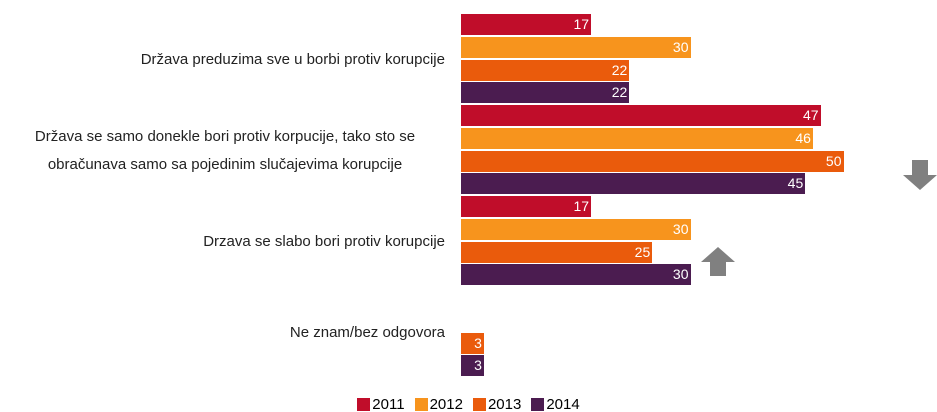  Describe the element at coordinates (367, 332) in the screenshot. I see `category-label: Ne znam/bez odgovora` at that location.